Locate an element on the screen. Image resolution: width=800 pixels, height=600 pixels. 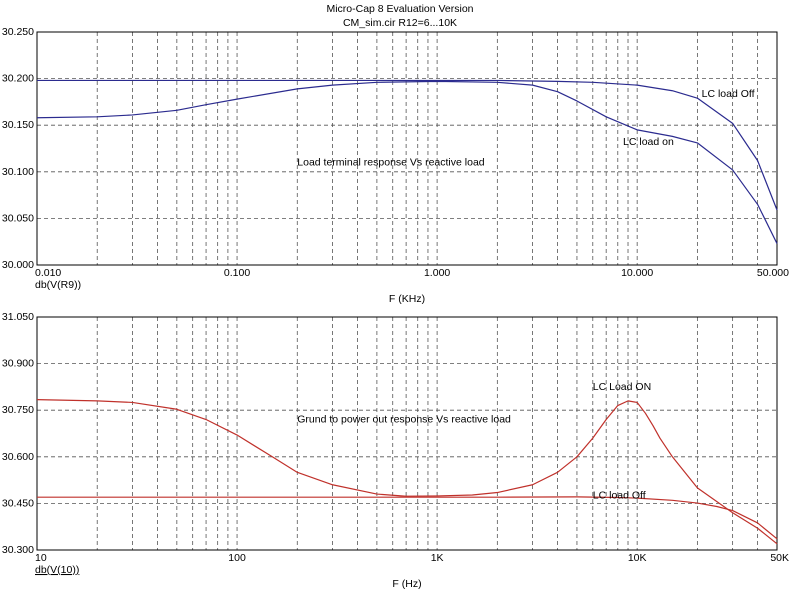
bottom-y-tick-label: 30.750 is located at coordinates (18, 410).